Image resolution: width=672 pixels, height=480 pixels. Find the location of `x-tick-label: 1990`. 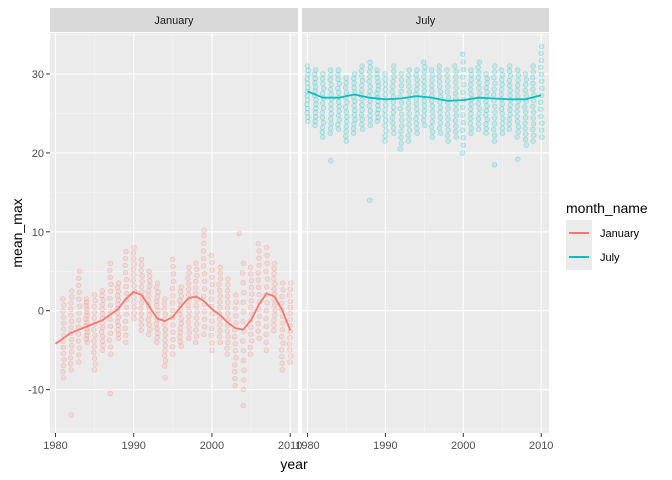

x-tick-label: 1990 is located at coordinates (133, 446).